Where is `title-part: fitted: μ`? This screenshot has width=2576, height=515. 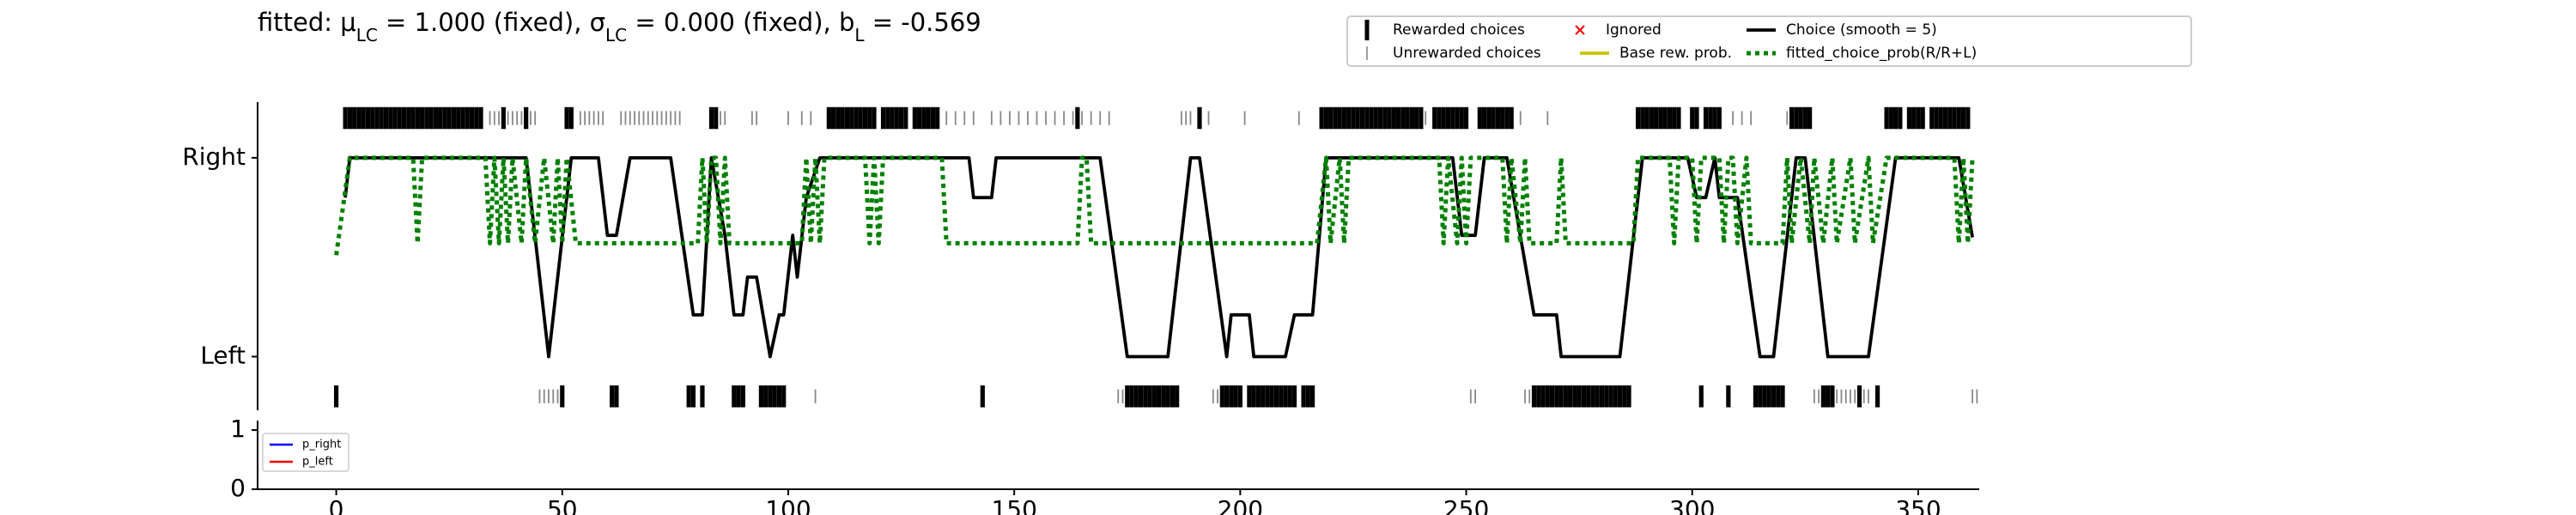
title-part: fitted: μ is located at coordinates (307, 22).